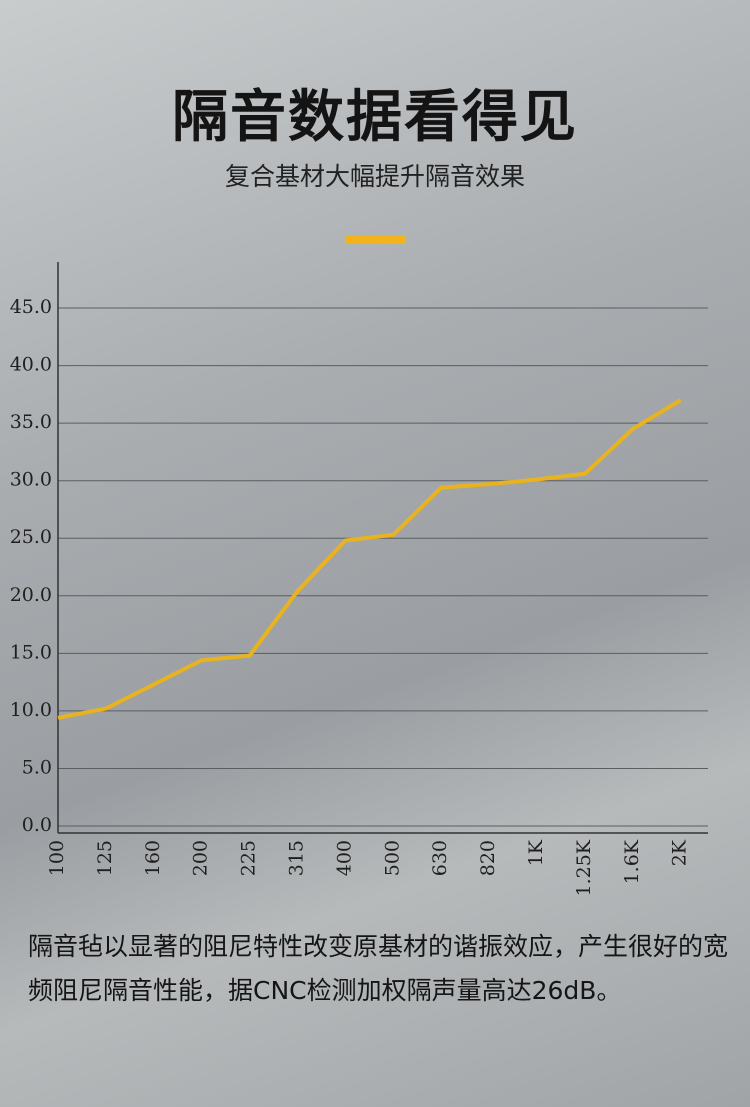  Describe the element at coordinates (632, 861) in the screenshot. I see `x-tick-label: 1.6K` at that location.